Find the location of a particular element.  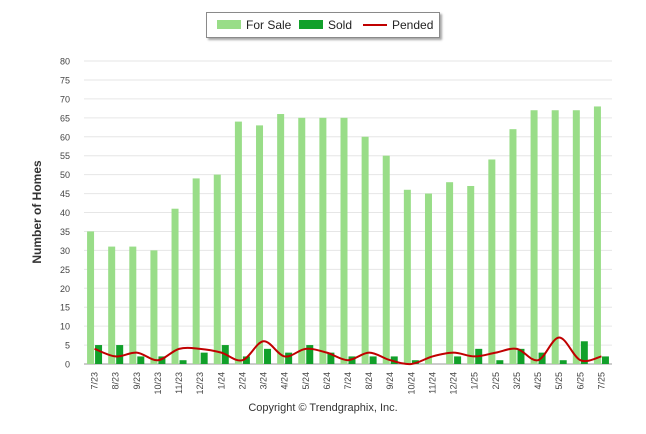

pended-line-layer is located at coordinates (348, 351).